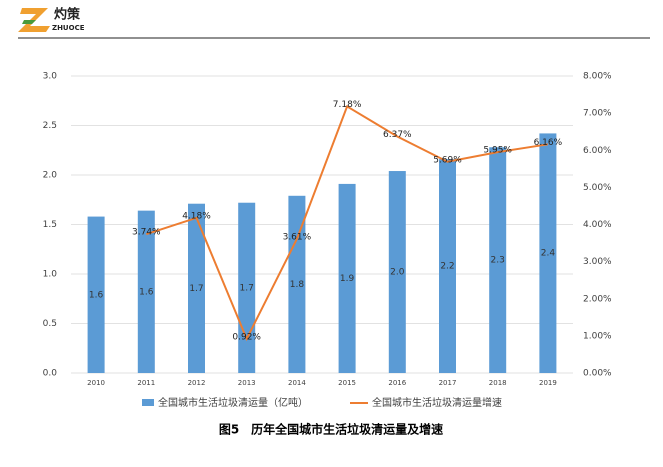  Describe the element at coordinates (148, 402) in the screenshot. I see `legend-swatch` at that location.